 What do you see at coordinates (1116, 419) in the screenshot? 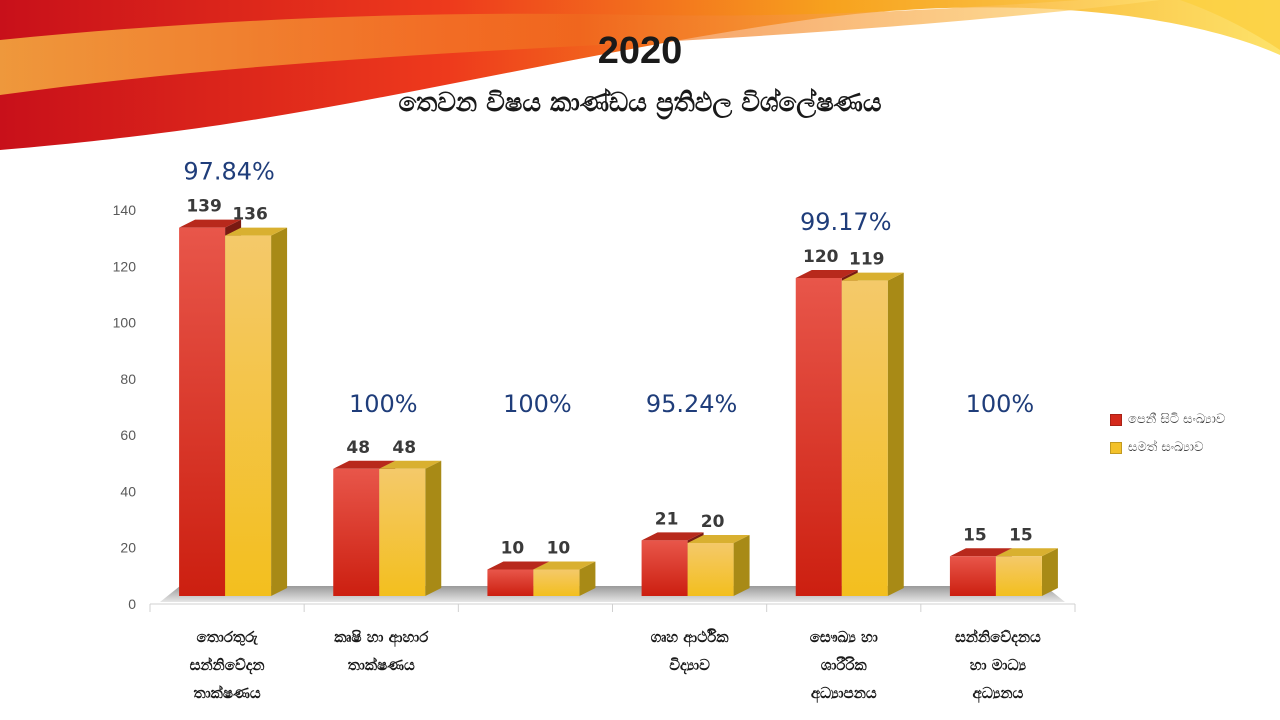
I see `legend-swatch-red` at bounding box center [1116, 419].